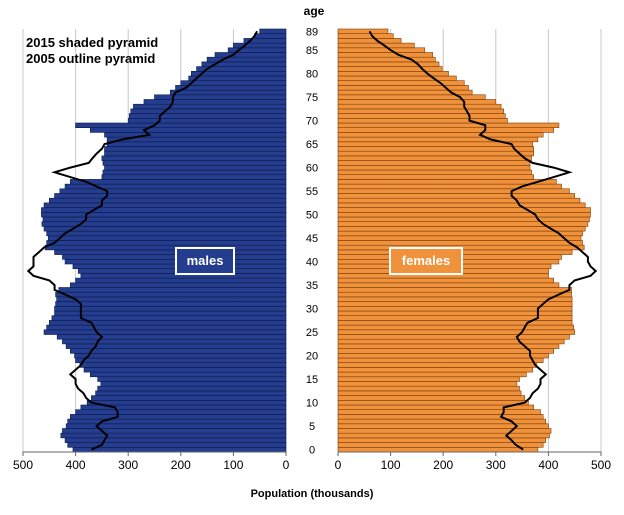 This screenshot has width=624, height=515. I want to click on right-x-axis: 0 100 200 300 400 500, so click(473, 461).